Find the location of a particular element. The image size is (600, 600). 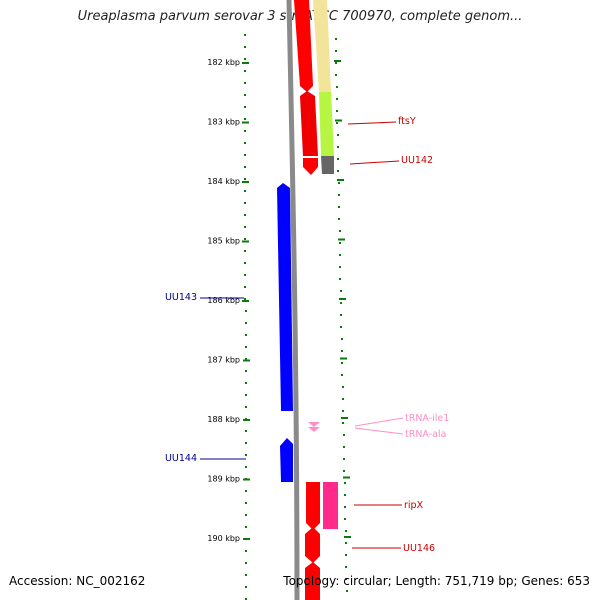

kbp-tick-label: 185 kbp is located at coordinates (223, 241).